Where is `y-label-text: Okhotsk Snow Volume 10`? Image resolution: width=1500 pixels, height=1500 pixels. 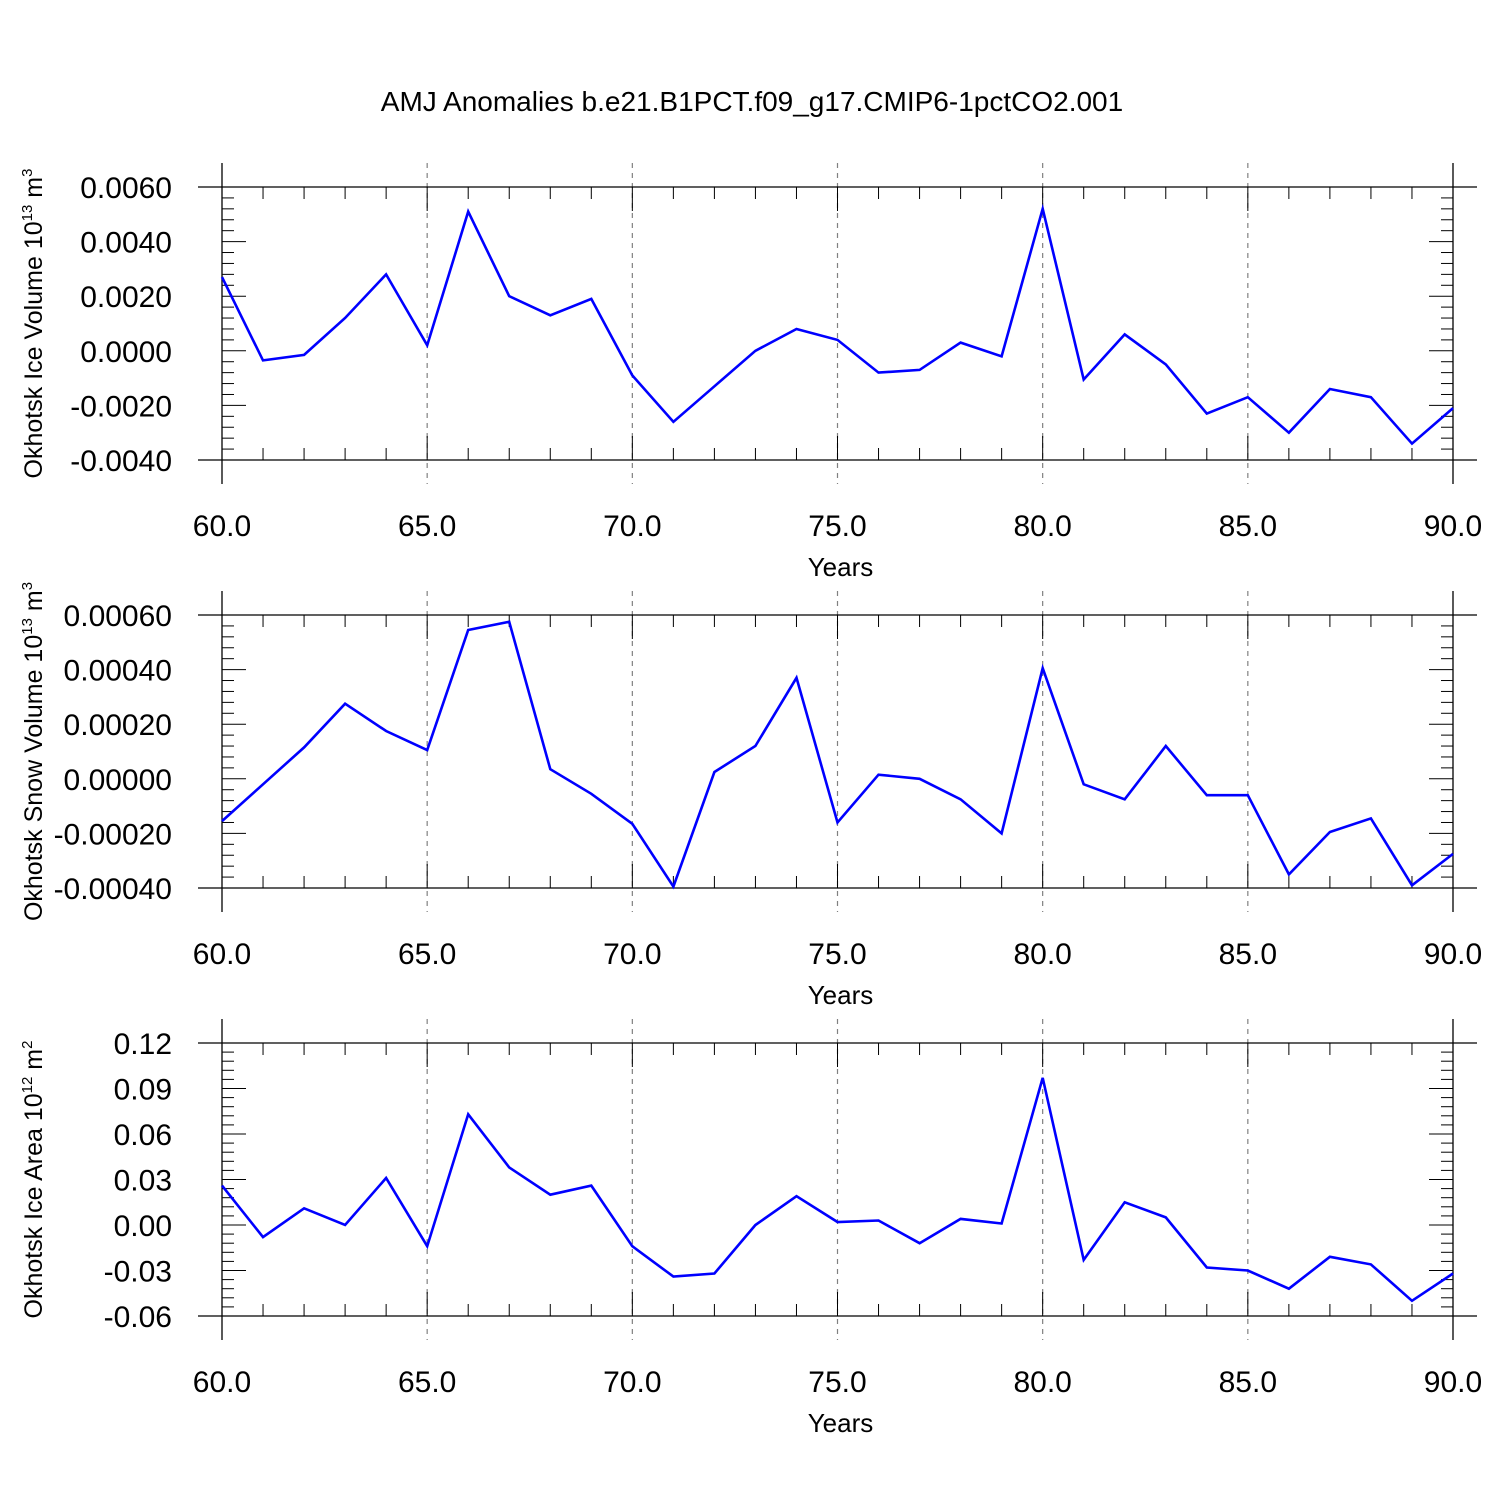
y-label-text: Okhotsk Snow Volume 10 is located at coordinates (34, 778).